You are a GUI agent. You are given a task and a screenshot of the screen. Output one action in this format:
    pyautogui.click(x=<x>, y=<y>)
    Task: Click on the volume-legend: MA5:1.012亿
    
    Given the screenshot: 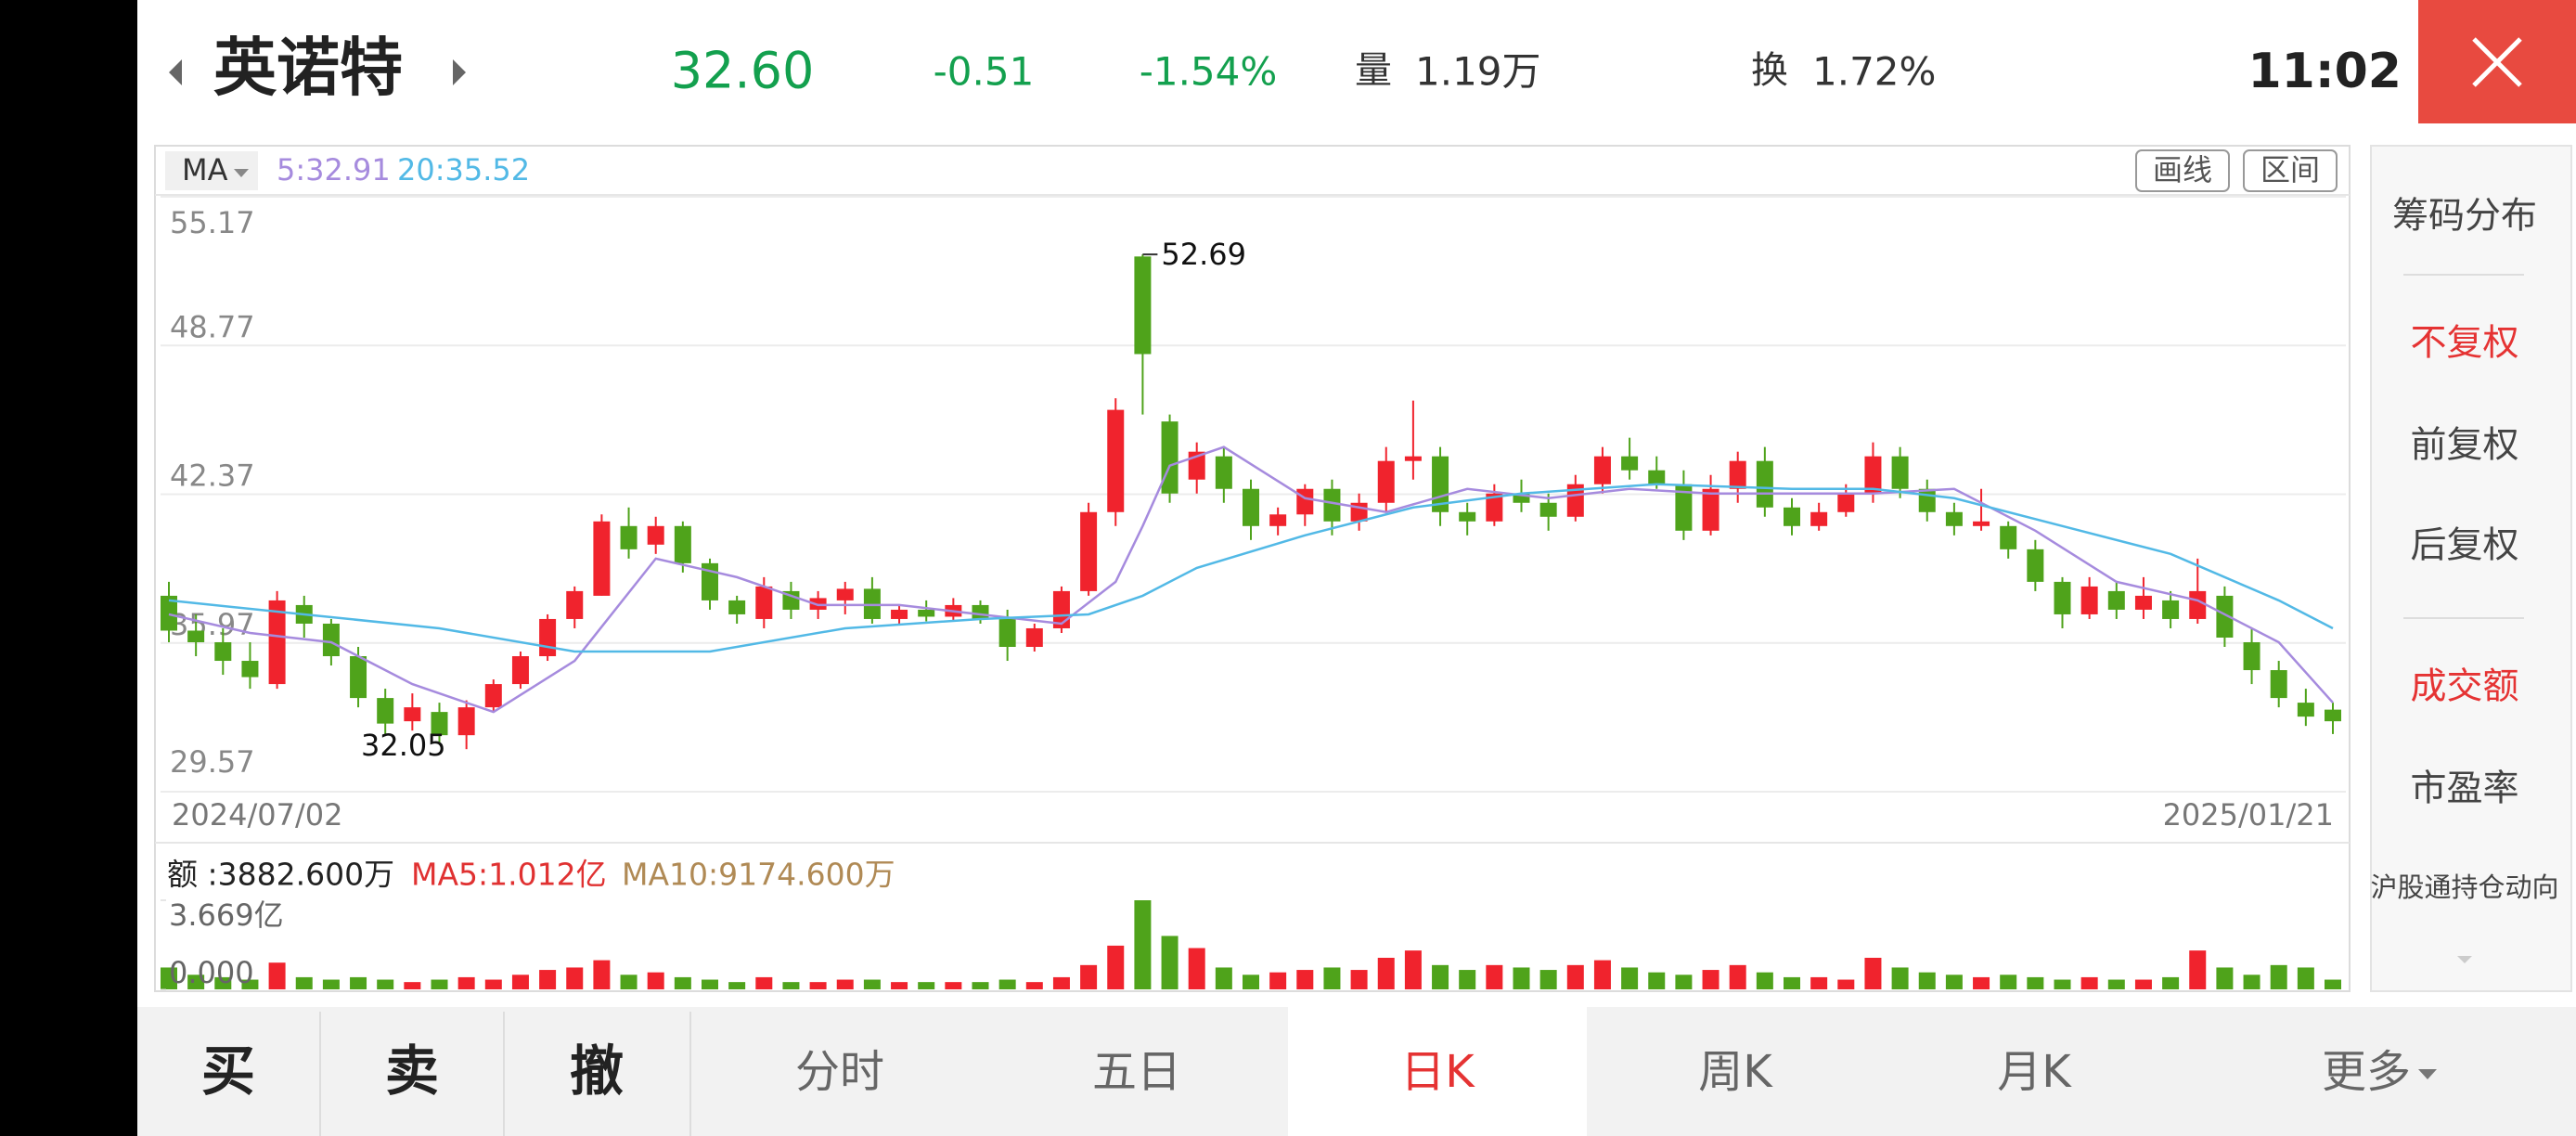 What is the action you would take?
    pyautogui.click(x=509, y=875)
    